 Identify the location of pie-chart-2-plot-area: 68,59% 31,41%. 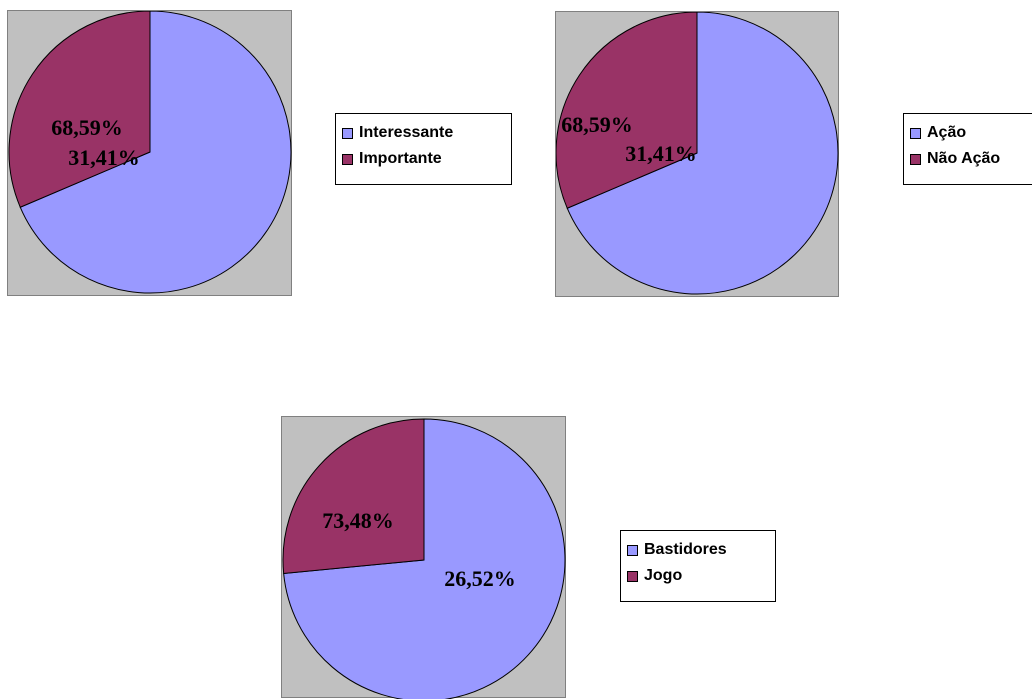
(697, 154).